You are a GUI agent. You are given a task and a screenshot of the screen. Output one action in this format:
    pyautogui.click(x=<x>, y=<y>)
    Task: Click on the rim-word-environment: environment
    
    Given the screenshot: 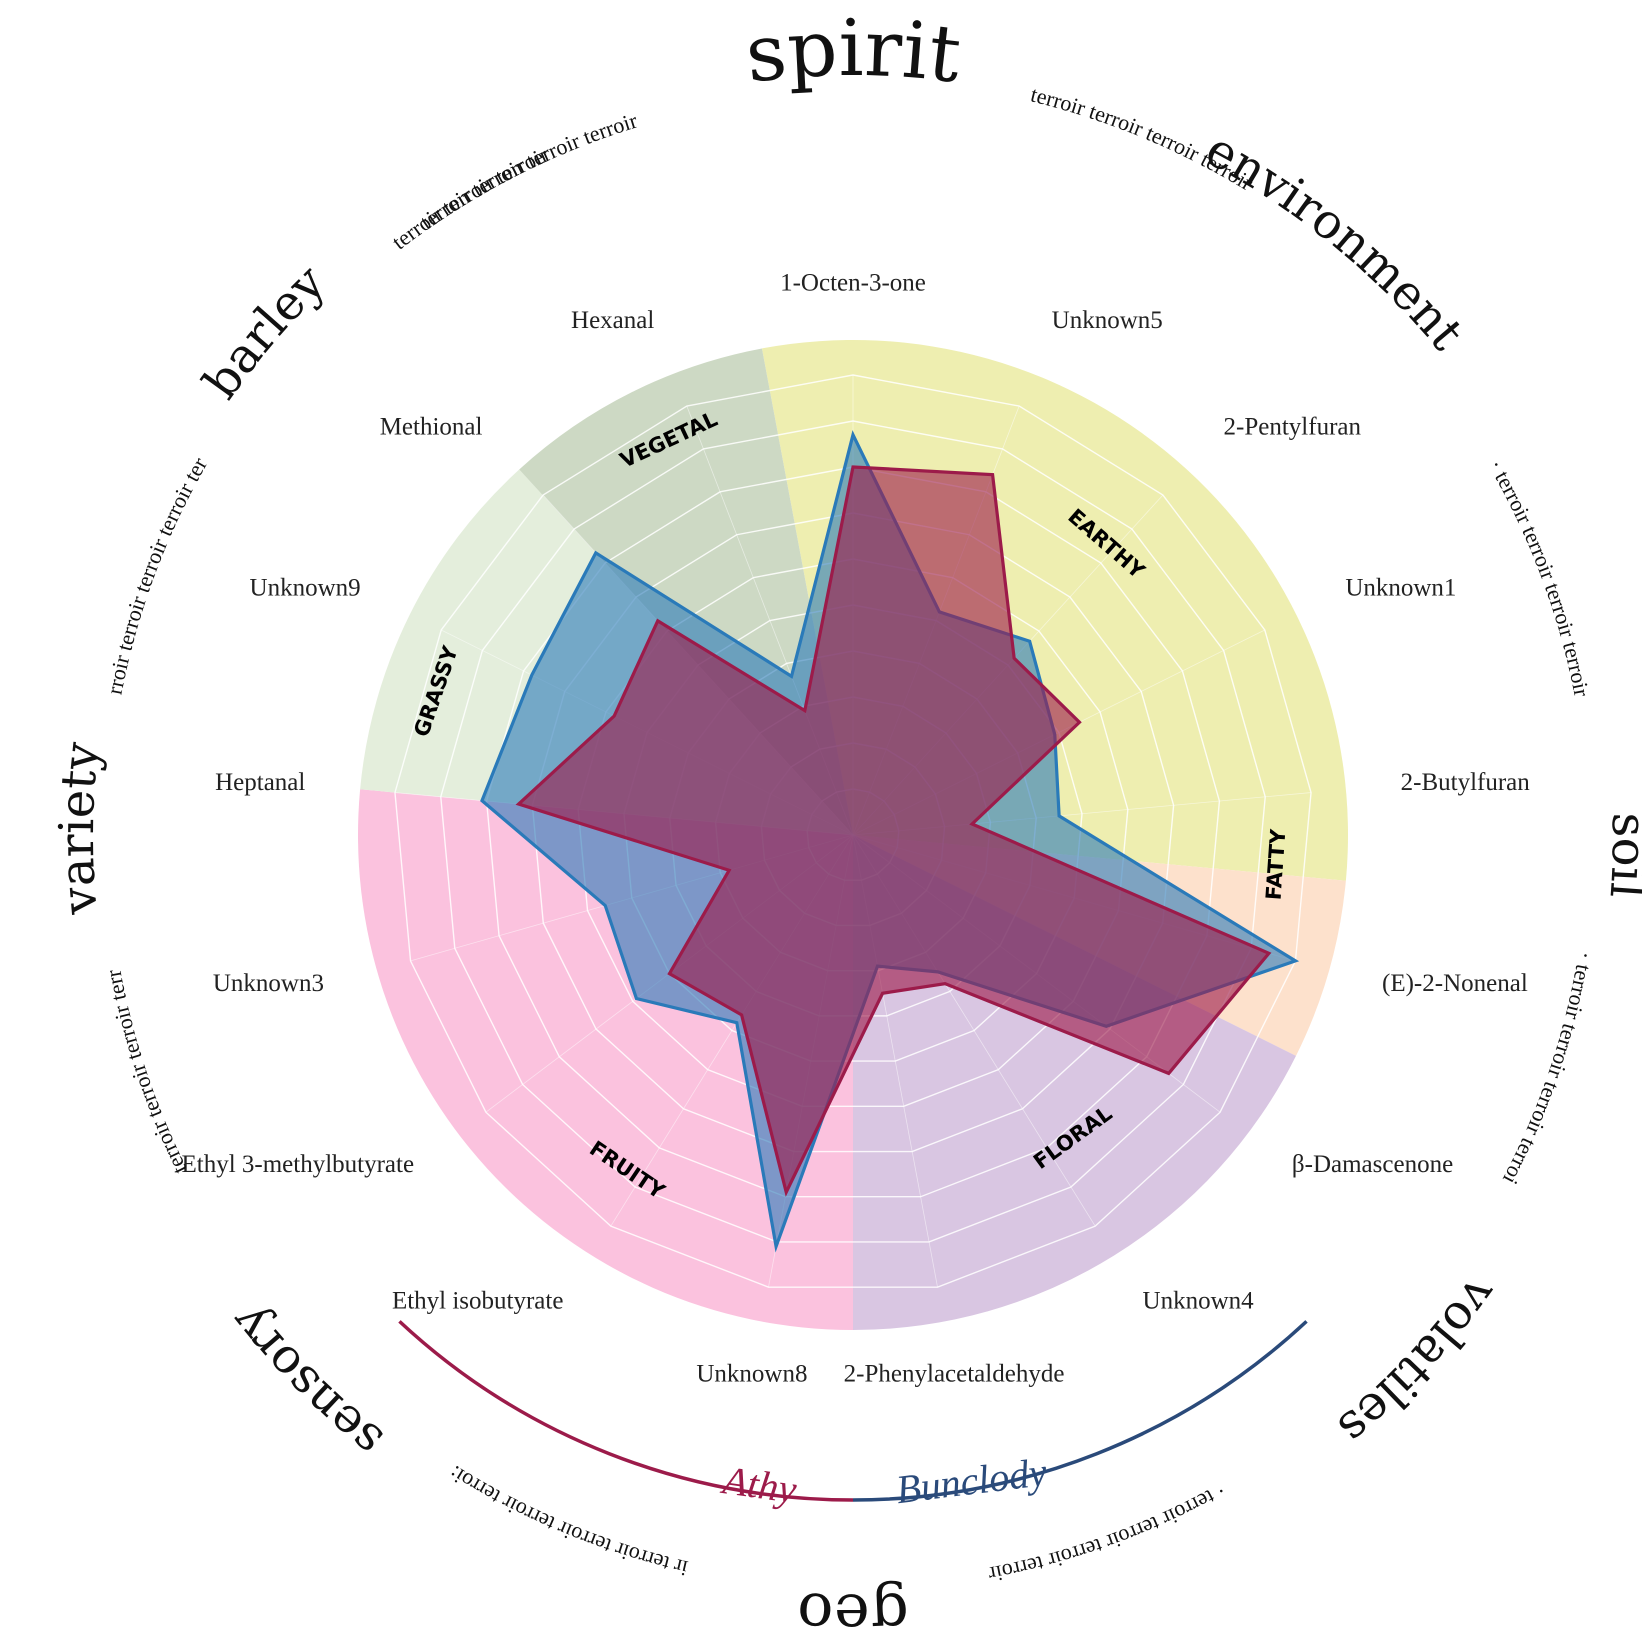 What is the action you would take?
    pyautogui.click(x=1336, y=240)
    